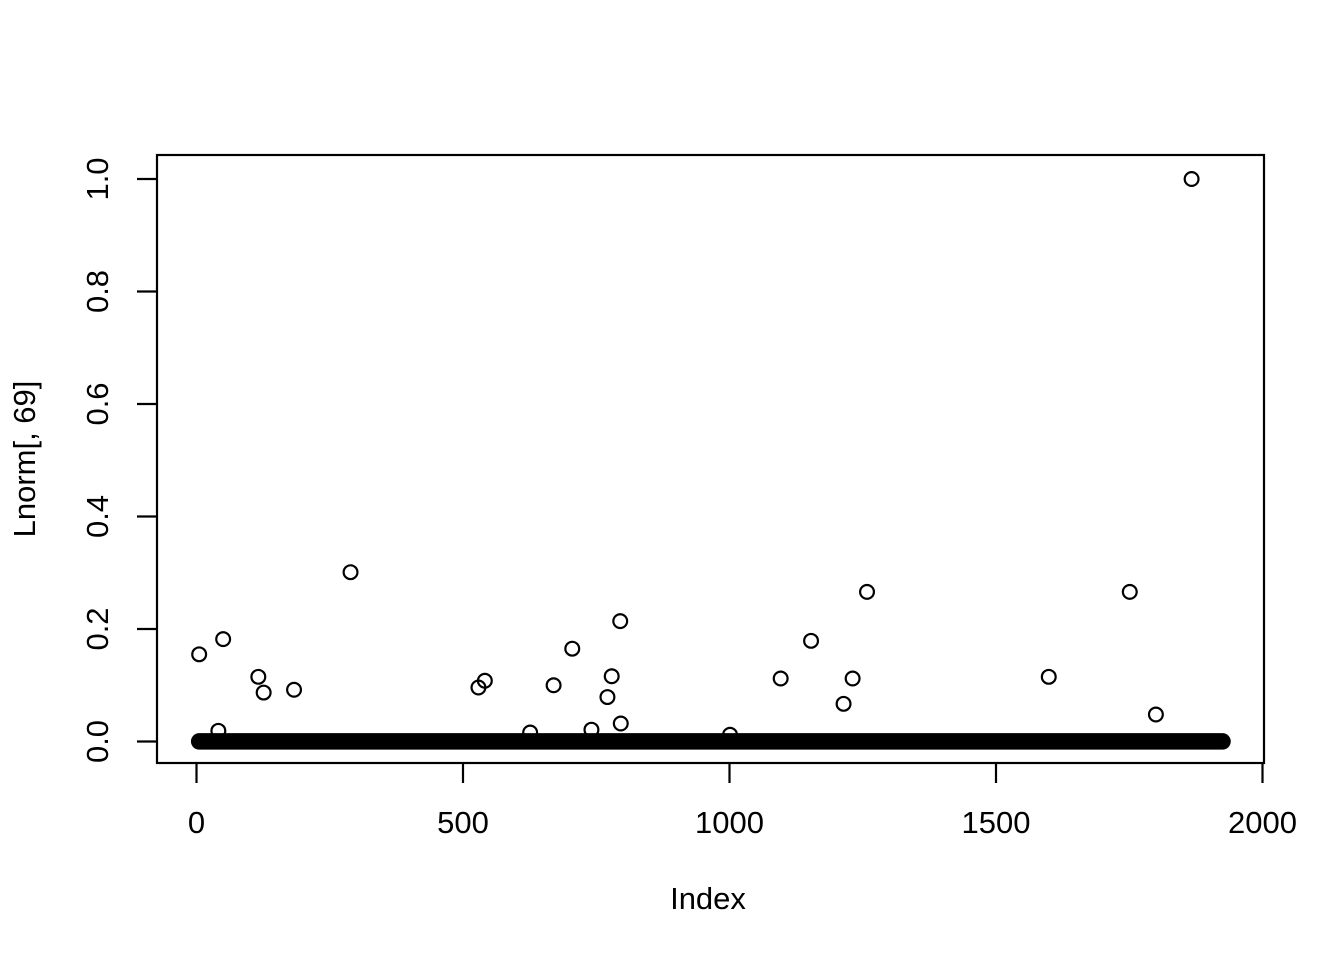 Image resolution: width=1344 pixels, height=960 pixels. I want to click on x-axis-tick-label: 0, so click(196, 822).